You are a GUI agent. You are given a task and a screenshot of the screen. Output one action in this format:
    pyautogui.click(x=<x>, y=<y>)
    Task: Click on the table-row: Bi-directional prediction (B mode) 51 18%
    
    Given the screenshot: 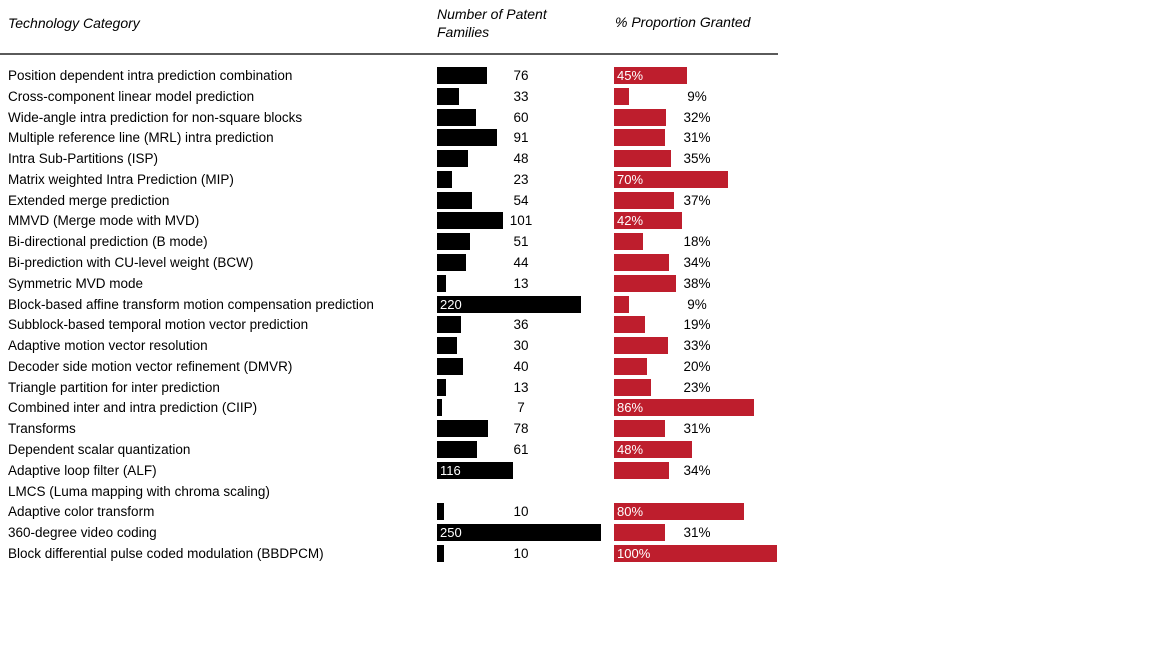 What is the action you would take?
    pyautogui.click(x=576, y=241)
    